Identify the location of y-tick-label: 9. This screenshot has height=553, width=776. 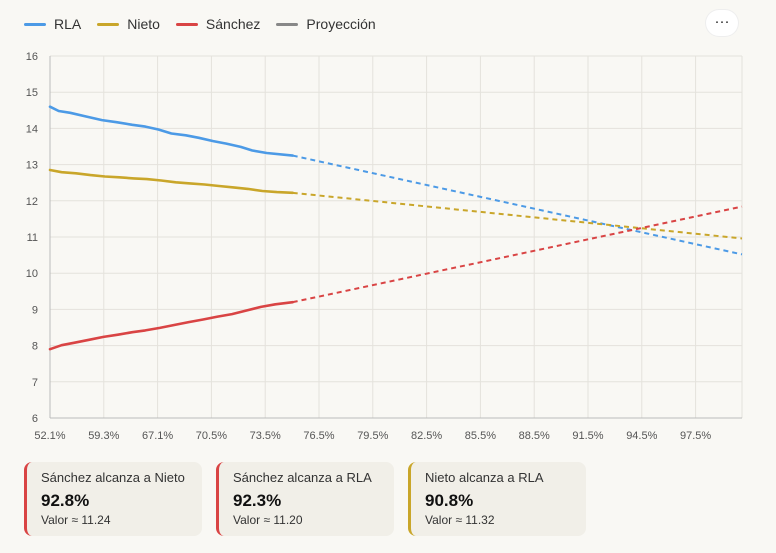
(35, 310).